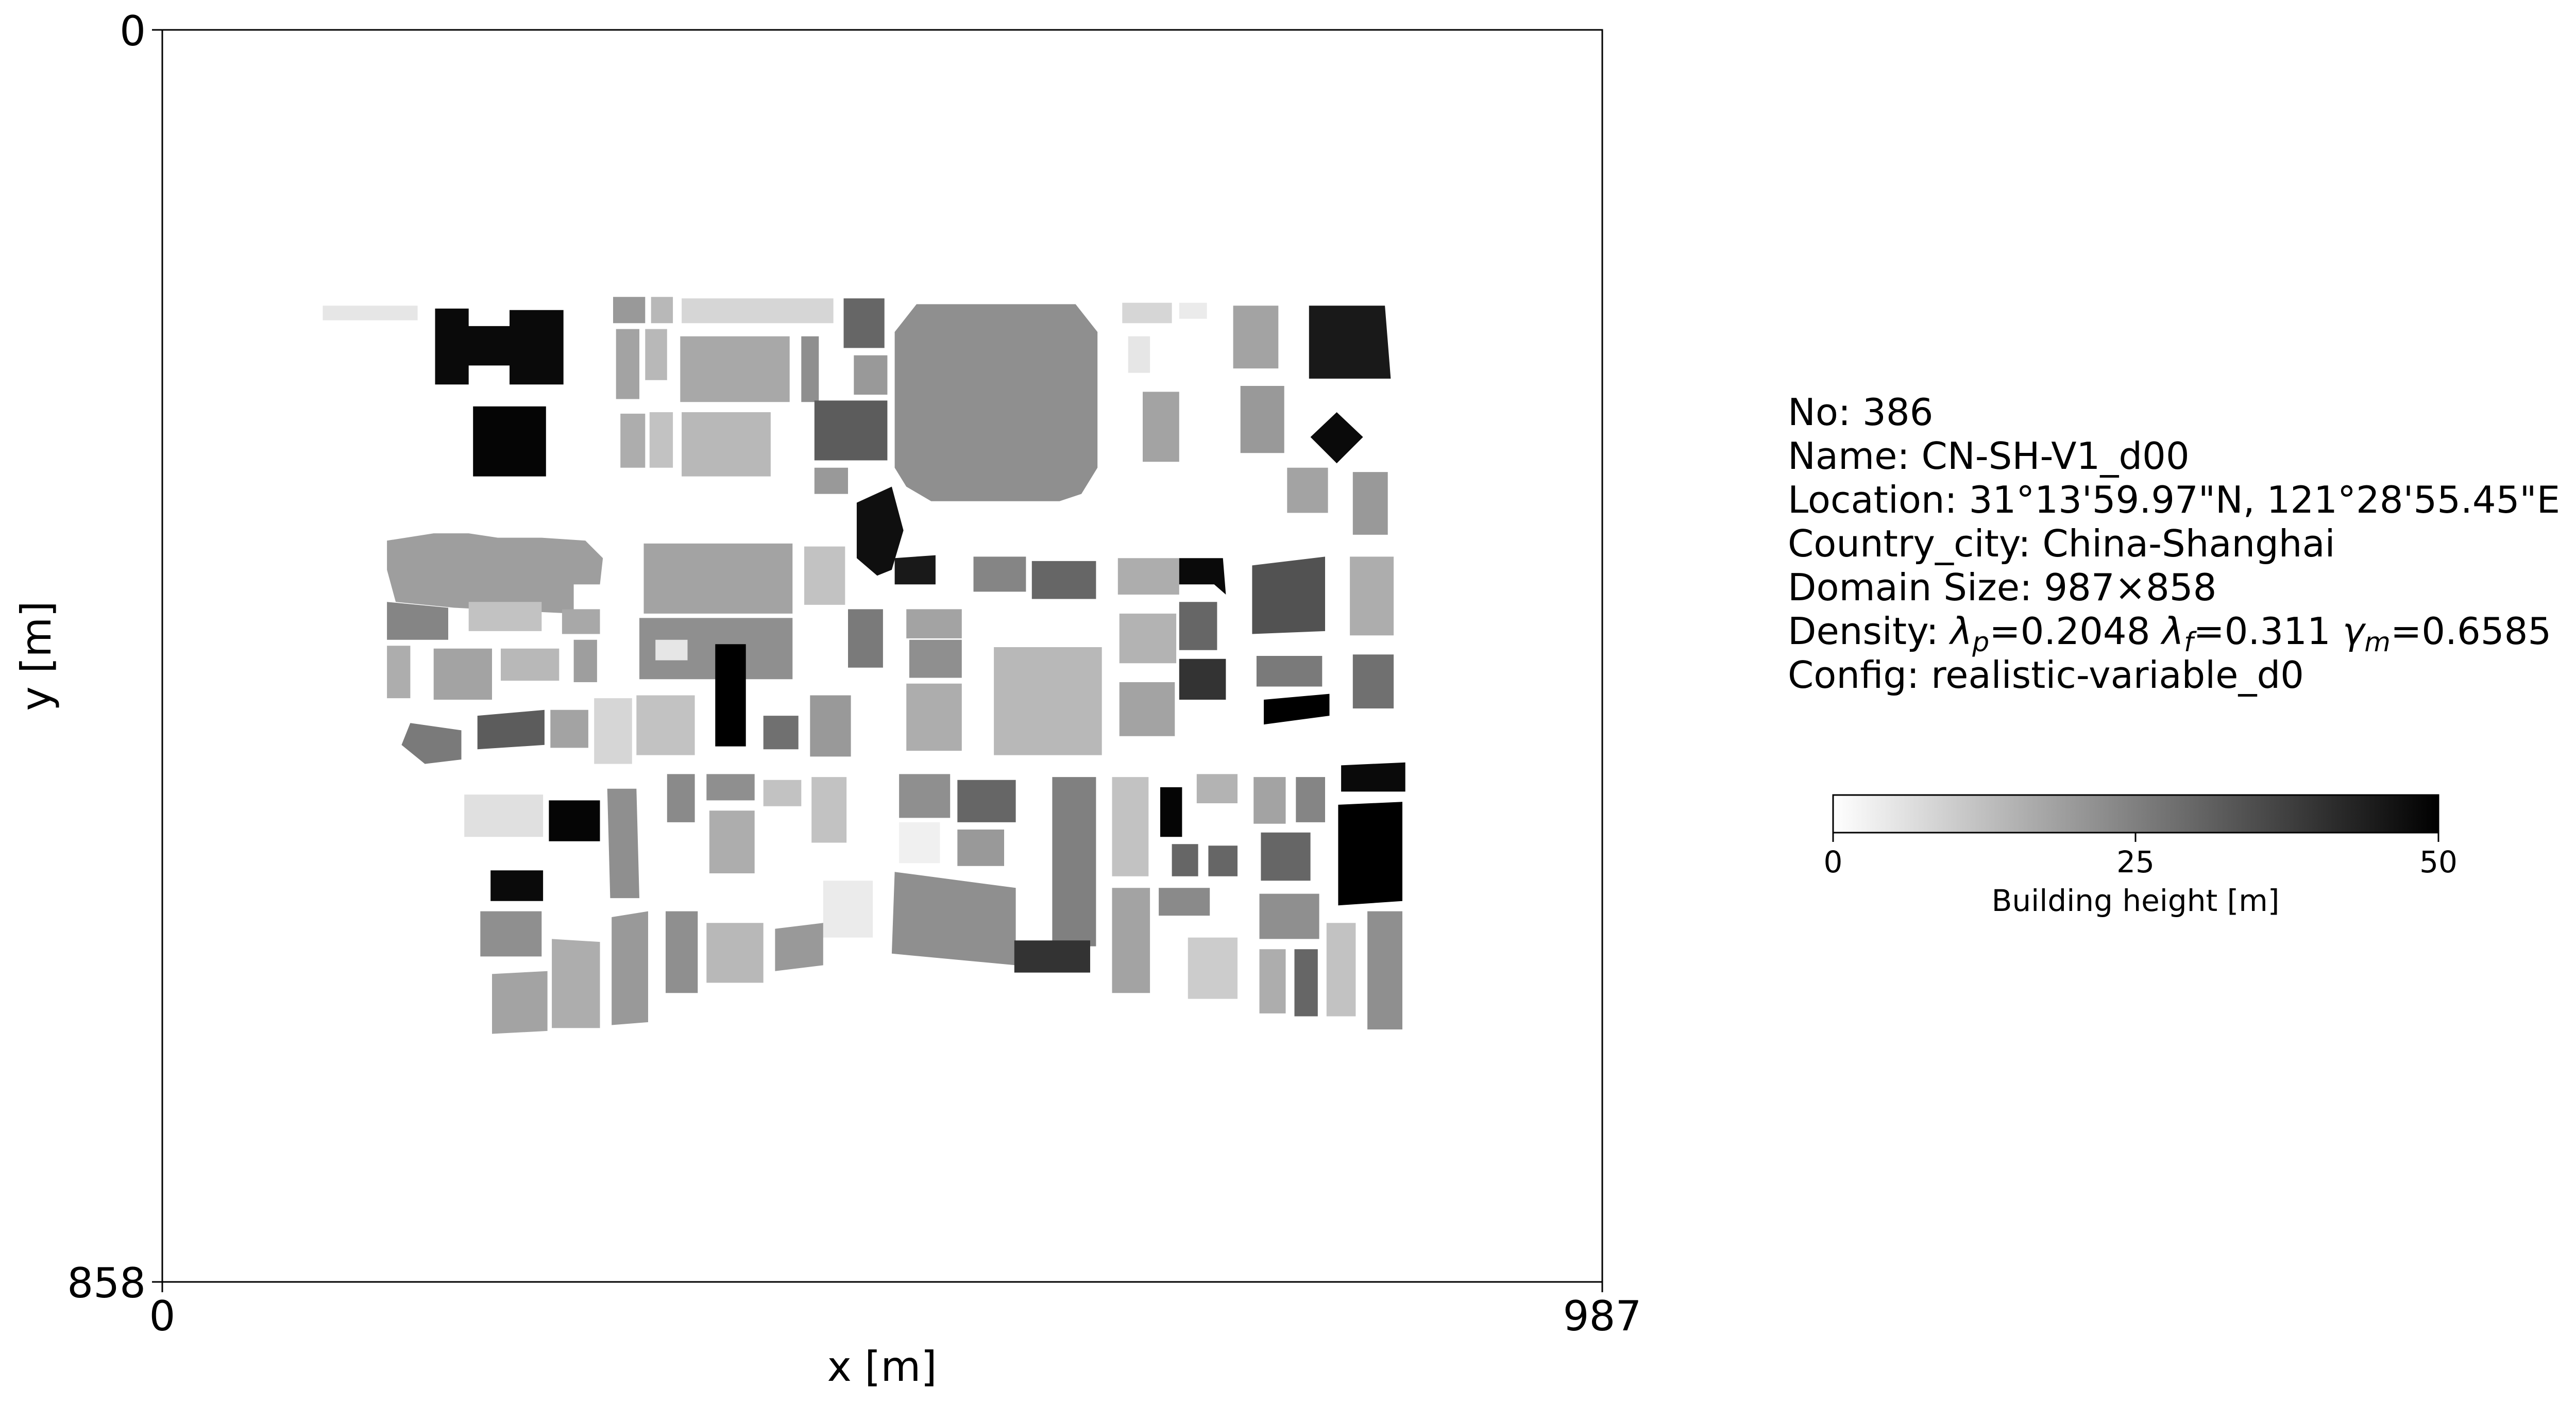  I want to click on info-density: Density: λp=0.2048 λf=0.311 γm=0.6585, so click(2169, 634).